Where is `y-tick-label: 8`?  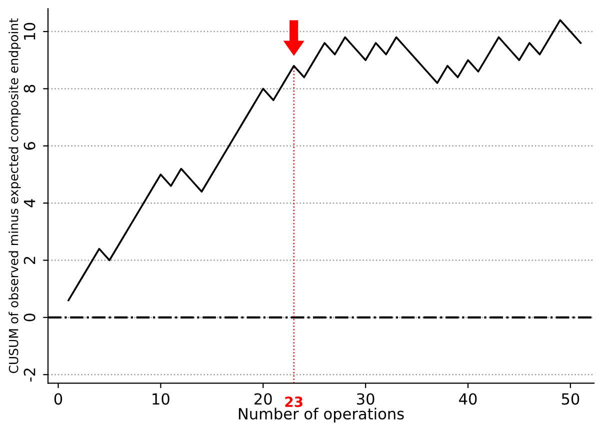
y-tick-label: 8 is located at coordinates (30, 88).